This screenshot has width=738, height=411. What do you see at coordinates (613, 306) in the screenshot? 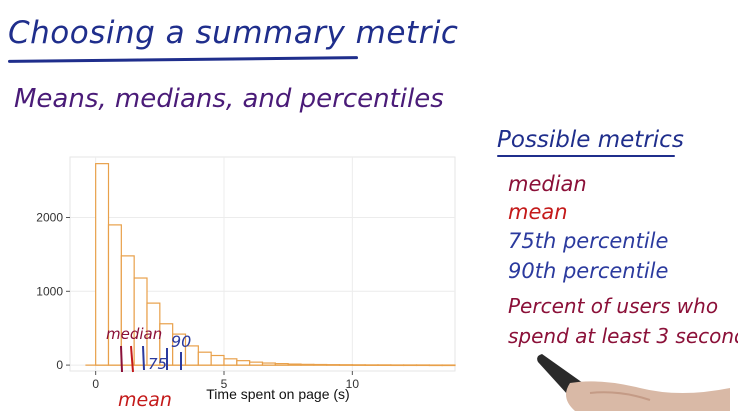
I see `metric-percent-users-line1: Percent of users who` at bounding box center [613, 306].